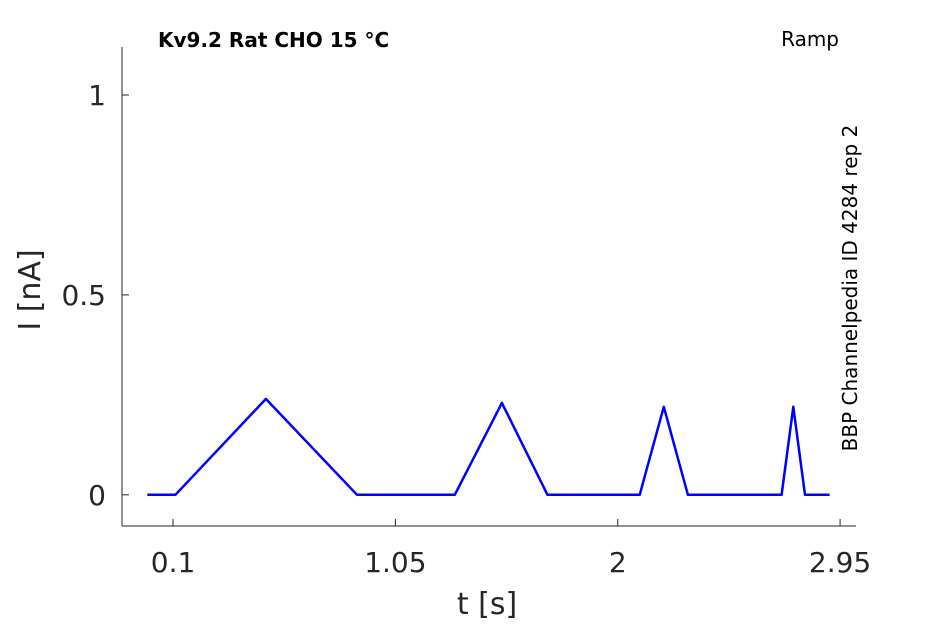 This screenshot has width=945, height=624. Describe the element at coordinates (850, 288) in the screenshot. I see `side-label: BBP Channelpedia ID 4284 rep 2` at that location.